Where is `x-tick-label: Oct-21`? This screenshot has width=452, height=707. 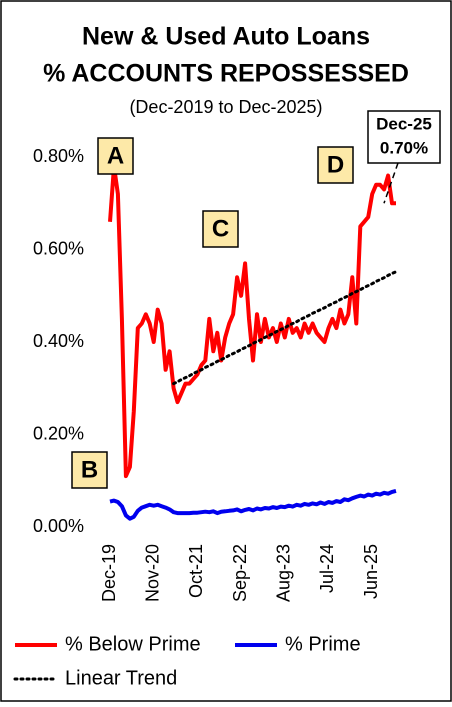 x-tick-label: Oct-21 is located at coordinates (196, 571).